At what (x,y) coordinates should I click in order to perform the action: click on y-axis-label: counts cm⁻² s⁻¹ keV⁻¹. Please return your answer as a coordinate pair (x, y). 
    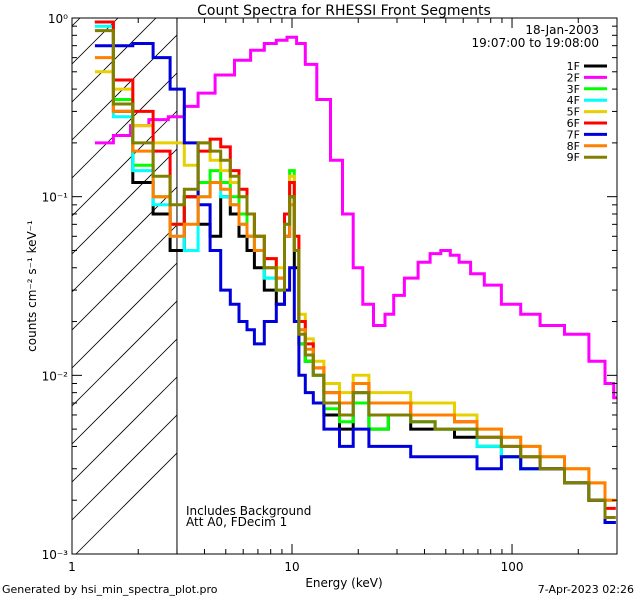
    Looking at the image, I should click on (32, 286).